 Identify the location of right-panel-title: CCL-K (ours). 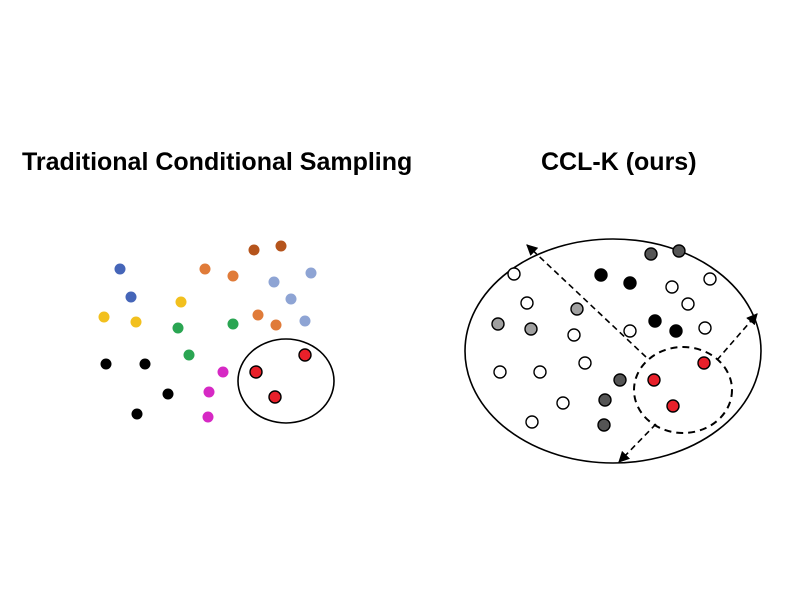
(619, 162).